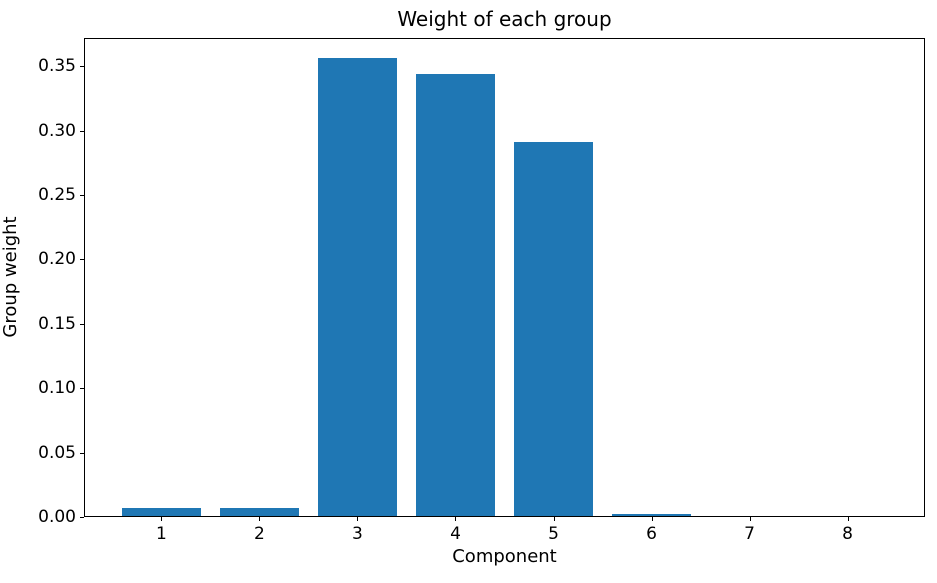 The width and height of the screenshot is (937, 583). I want to click on x-tick-label: 4, so click(455, 534).